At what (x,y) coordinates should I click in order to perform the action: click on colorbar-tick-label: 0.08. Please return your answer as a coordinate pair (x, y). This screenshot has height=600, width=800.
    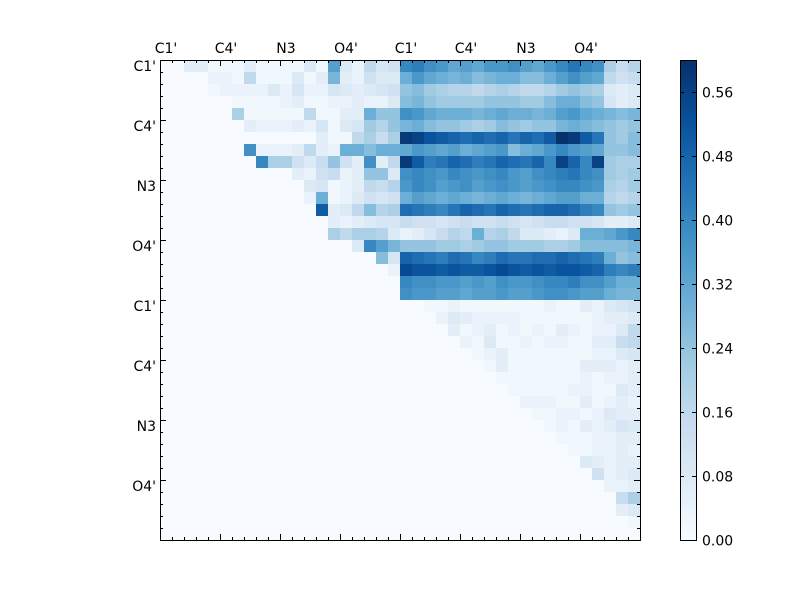
    Looking at the image, I should click on (717, 478).